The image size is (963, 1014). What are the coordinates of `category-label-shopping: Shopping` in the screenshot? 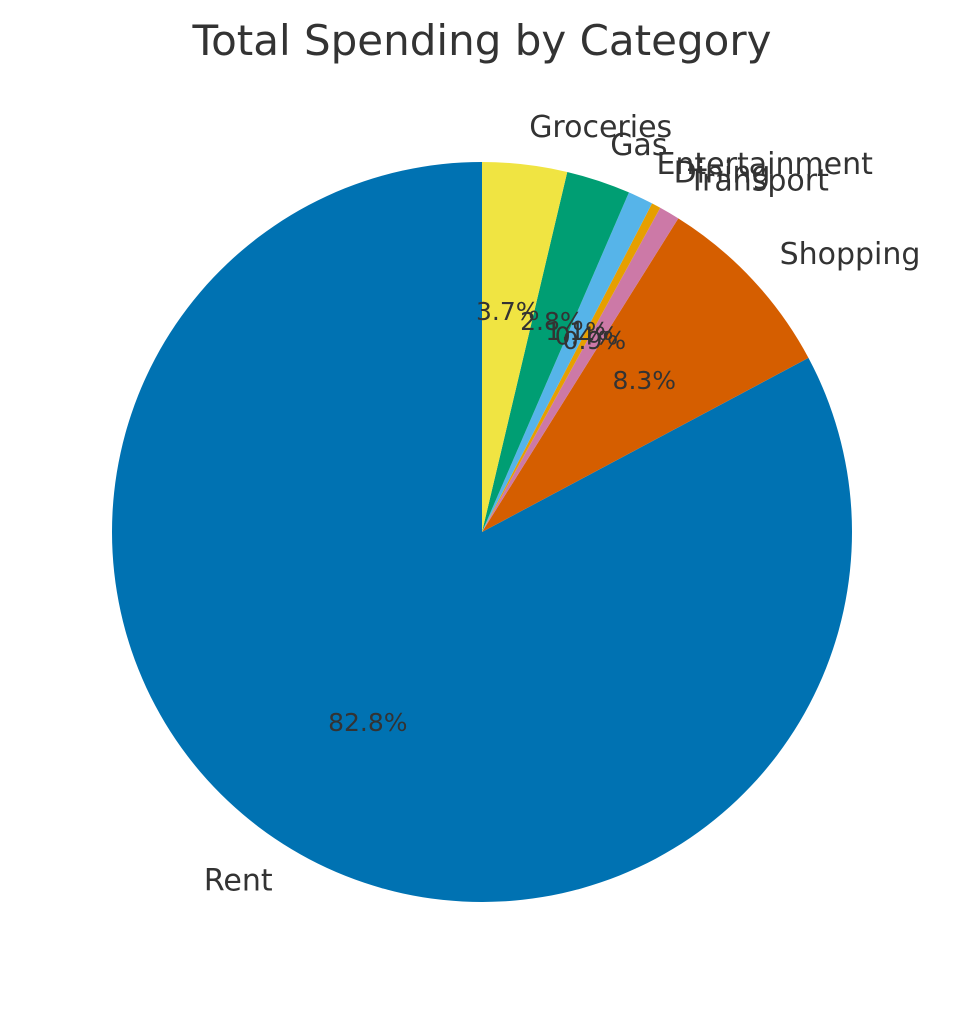 It's located at (850, 254).